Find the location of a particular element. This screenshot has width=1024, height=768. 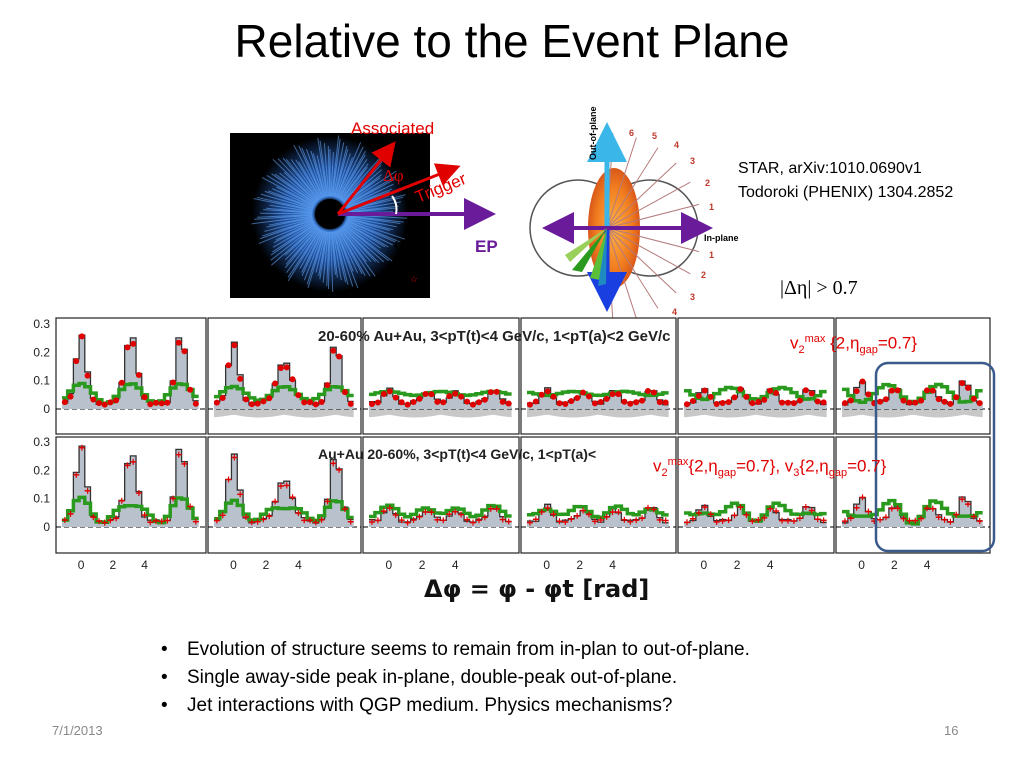

sector-number: 3 is located at coordinates (692, 297).